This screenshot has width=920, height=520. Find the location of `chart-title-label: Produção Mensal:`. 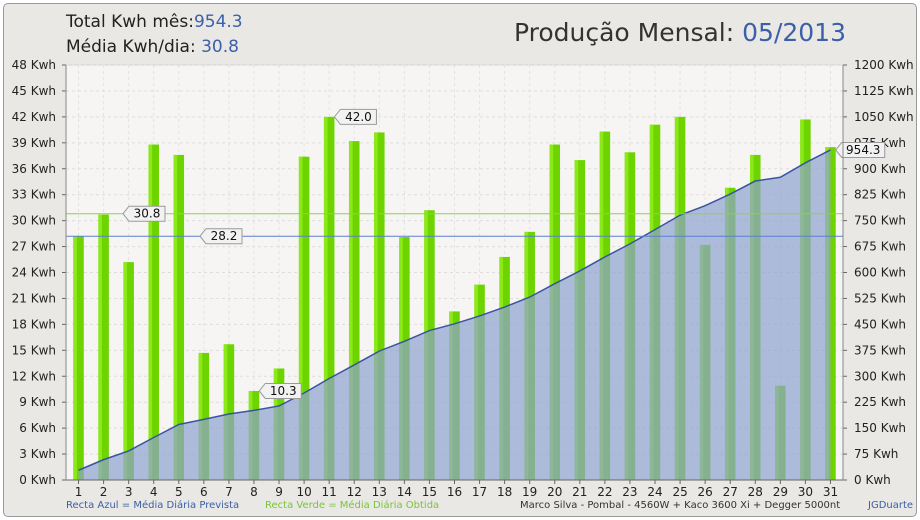

chart-title-label: Produção Mensal: is located at coordinates (624, 32).